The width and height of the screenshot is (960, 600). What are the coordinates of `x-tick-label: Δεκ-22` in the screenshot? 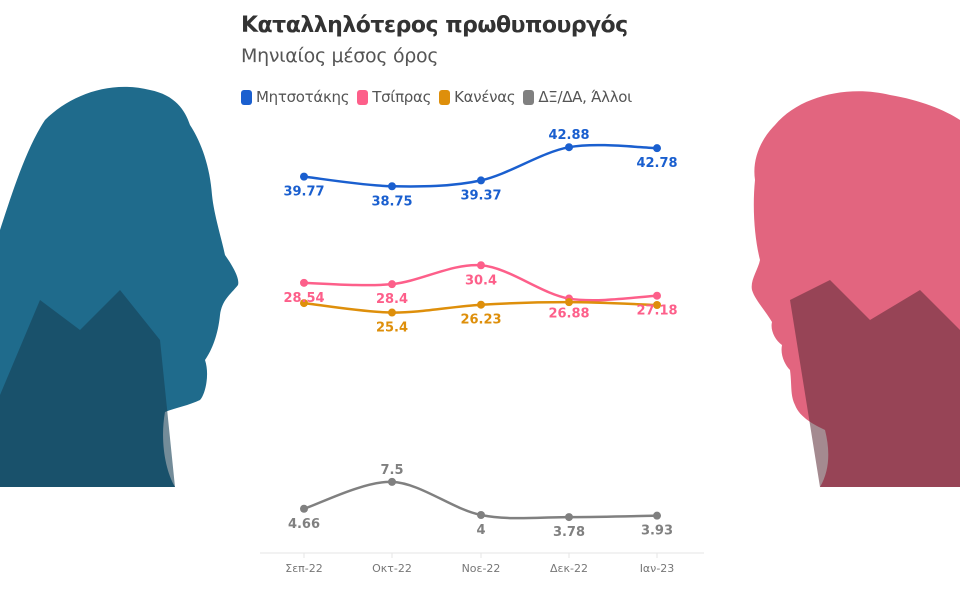 It's located at (569, 568).